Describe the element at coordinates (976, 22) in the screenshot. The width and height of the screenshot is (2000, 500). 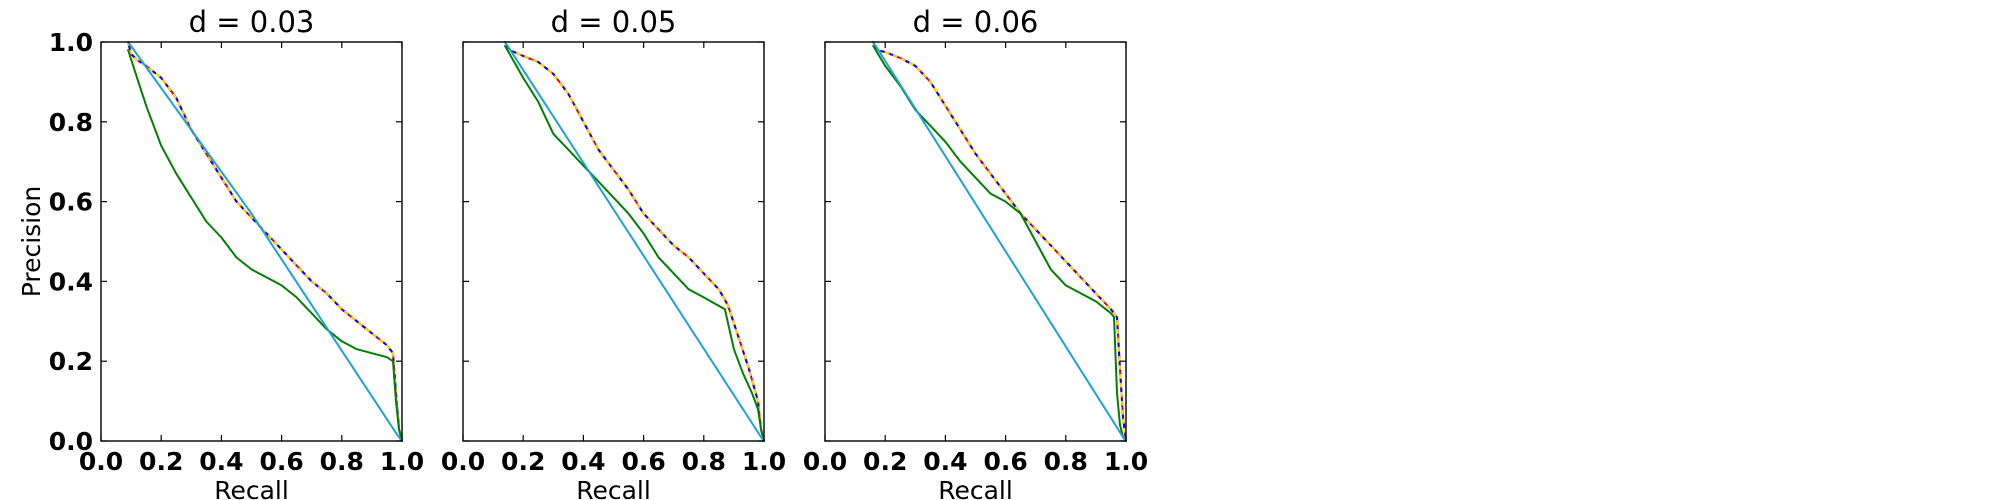
I see `subplot-title: d = 0.06` at that location.